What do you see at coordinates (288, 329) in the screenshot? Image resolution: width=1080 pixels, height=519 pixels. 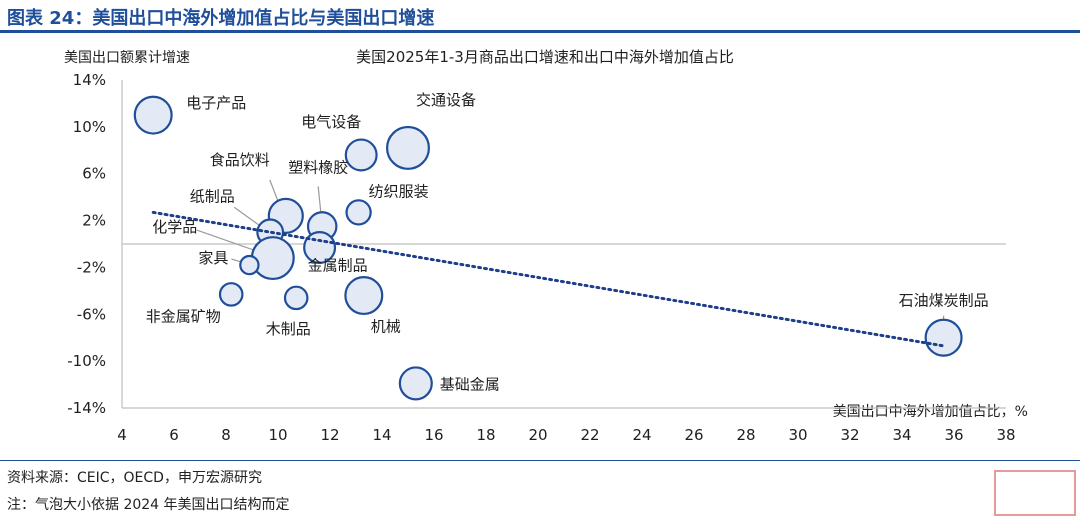 I see `bubble-label: 木制品` at bounding box center [288, 329].